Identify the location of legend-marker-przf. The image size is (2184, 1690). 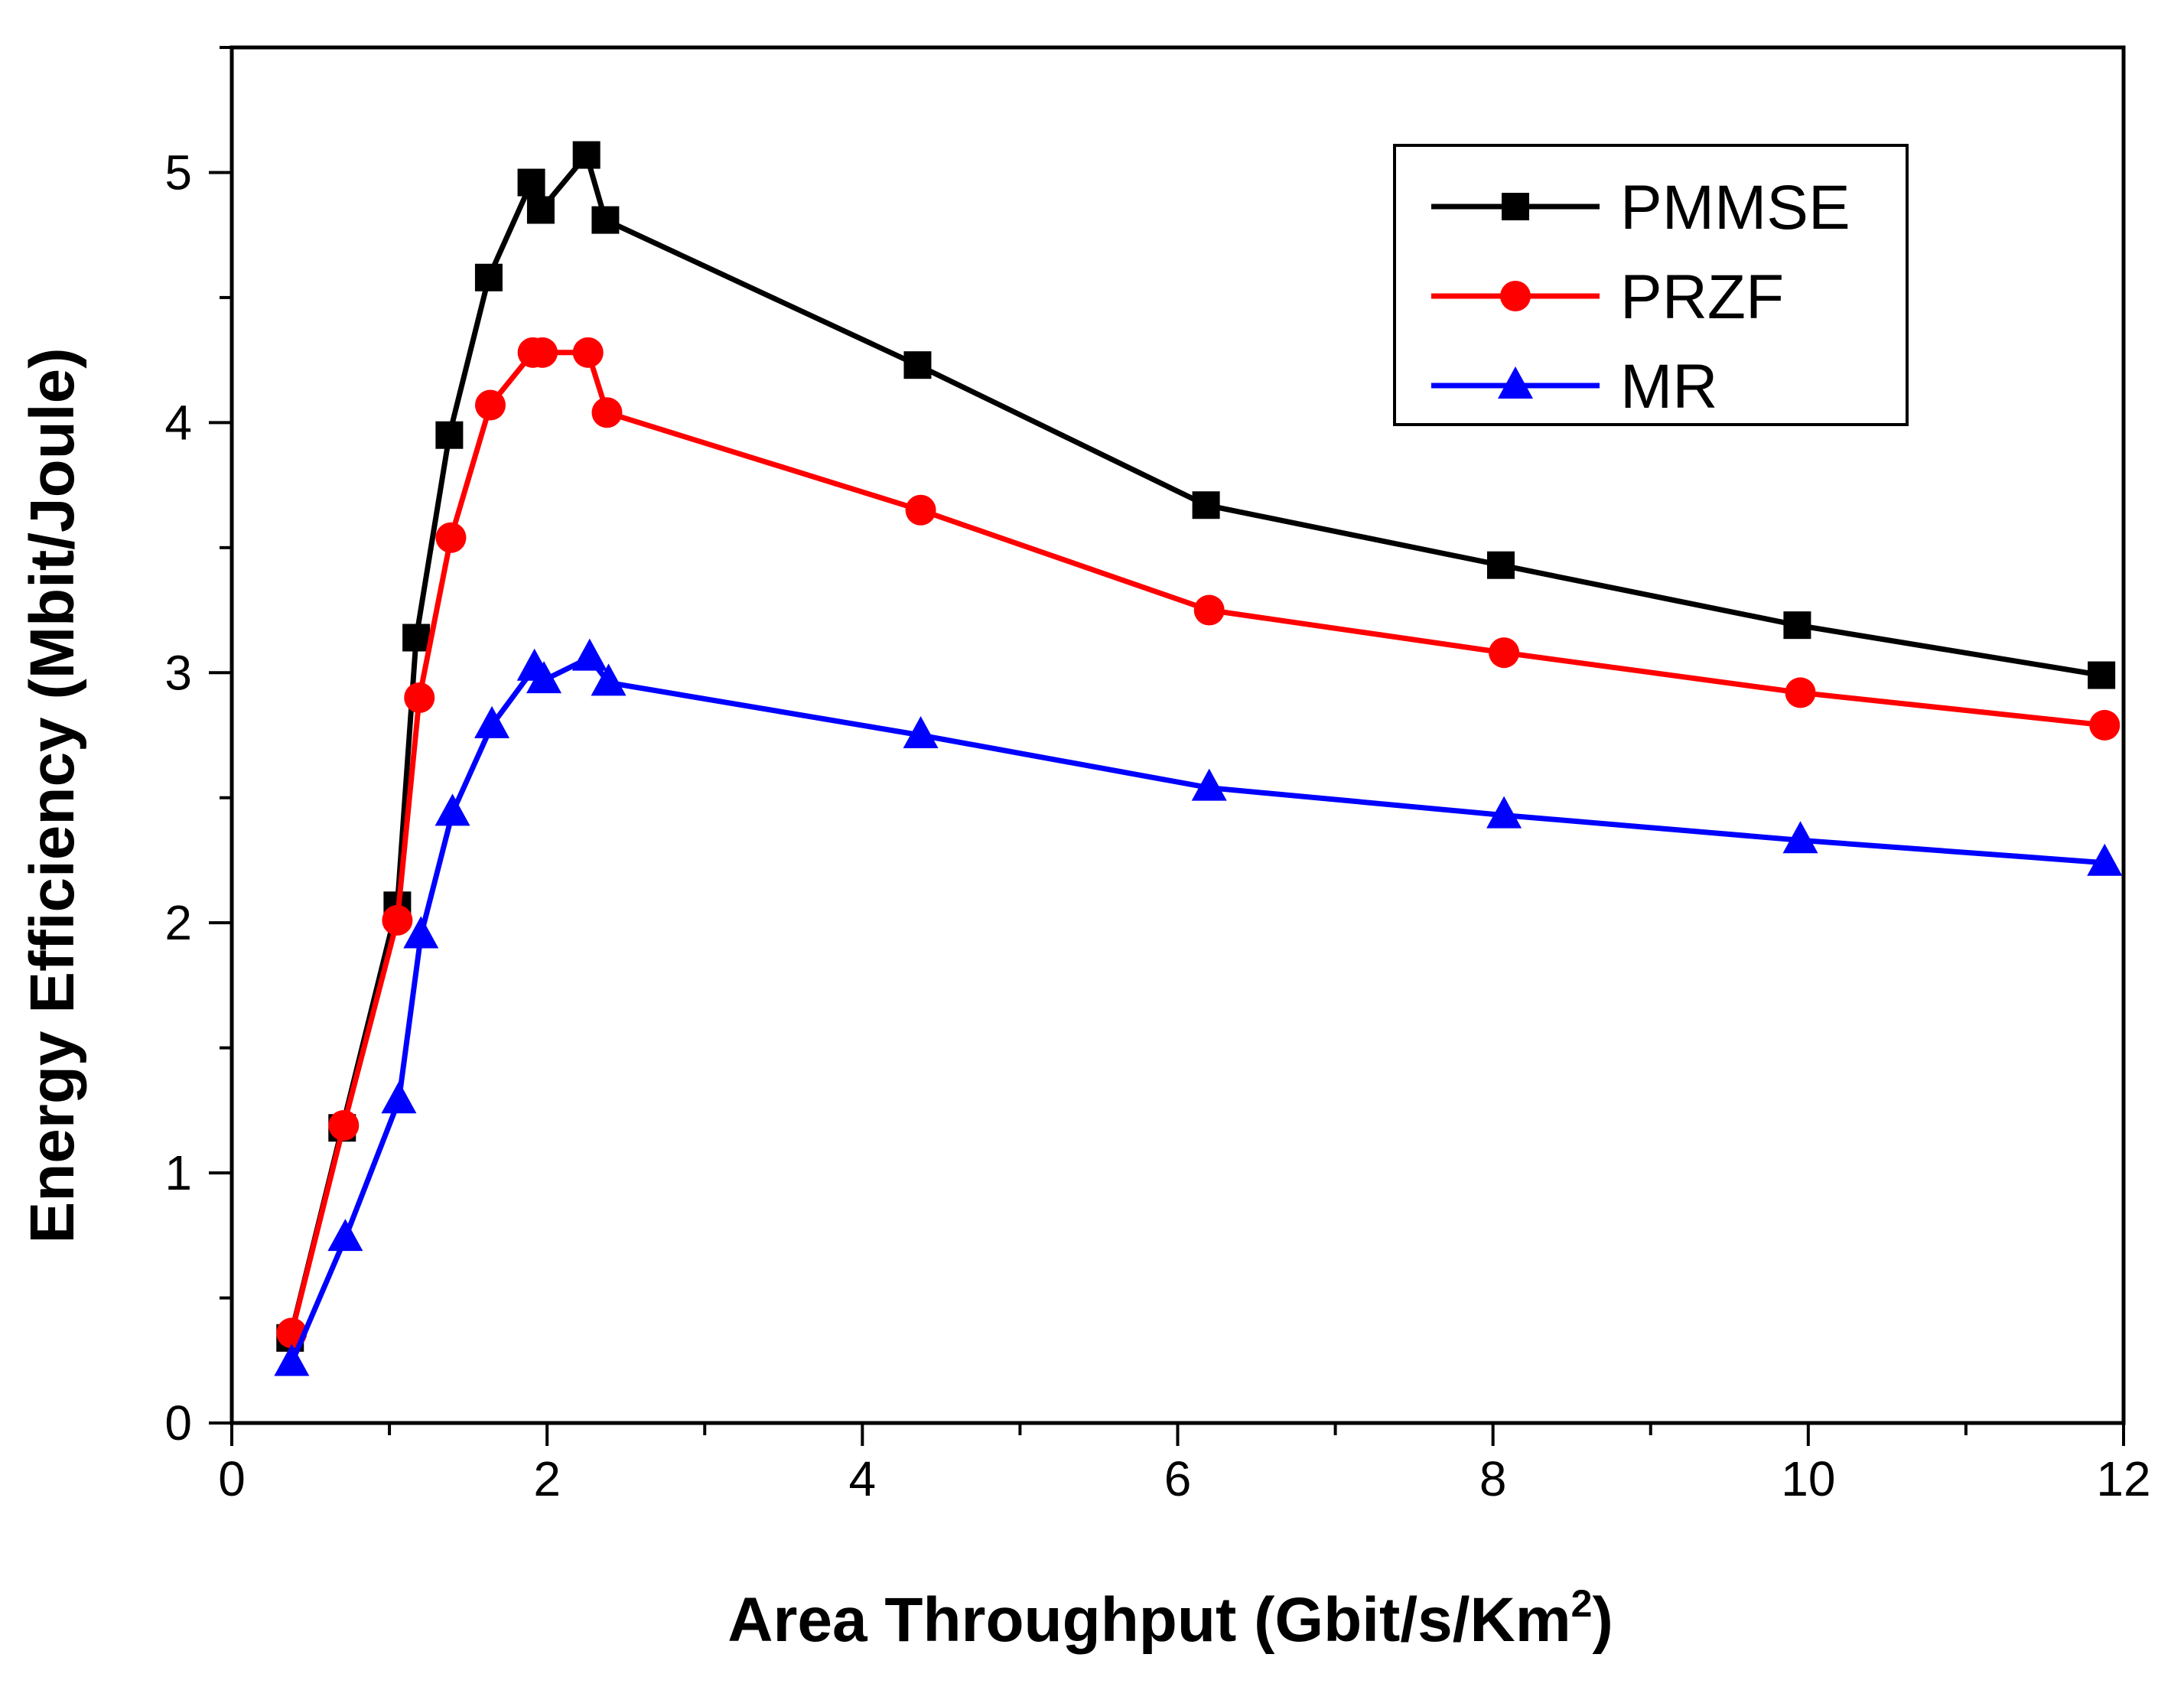
(1515, 296).